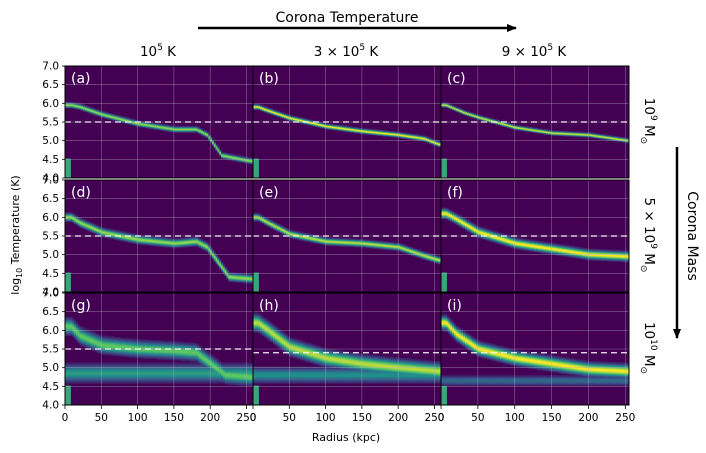 This screenshot has height=453, width=706. I want to click on panel-h: (h), so click(347, 349).